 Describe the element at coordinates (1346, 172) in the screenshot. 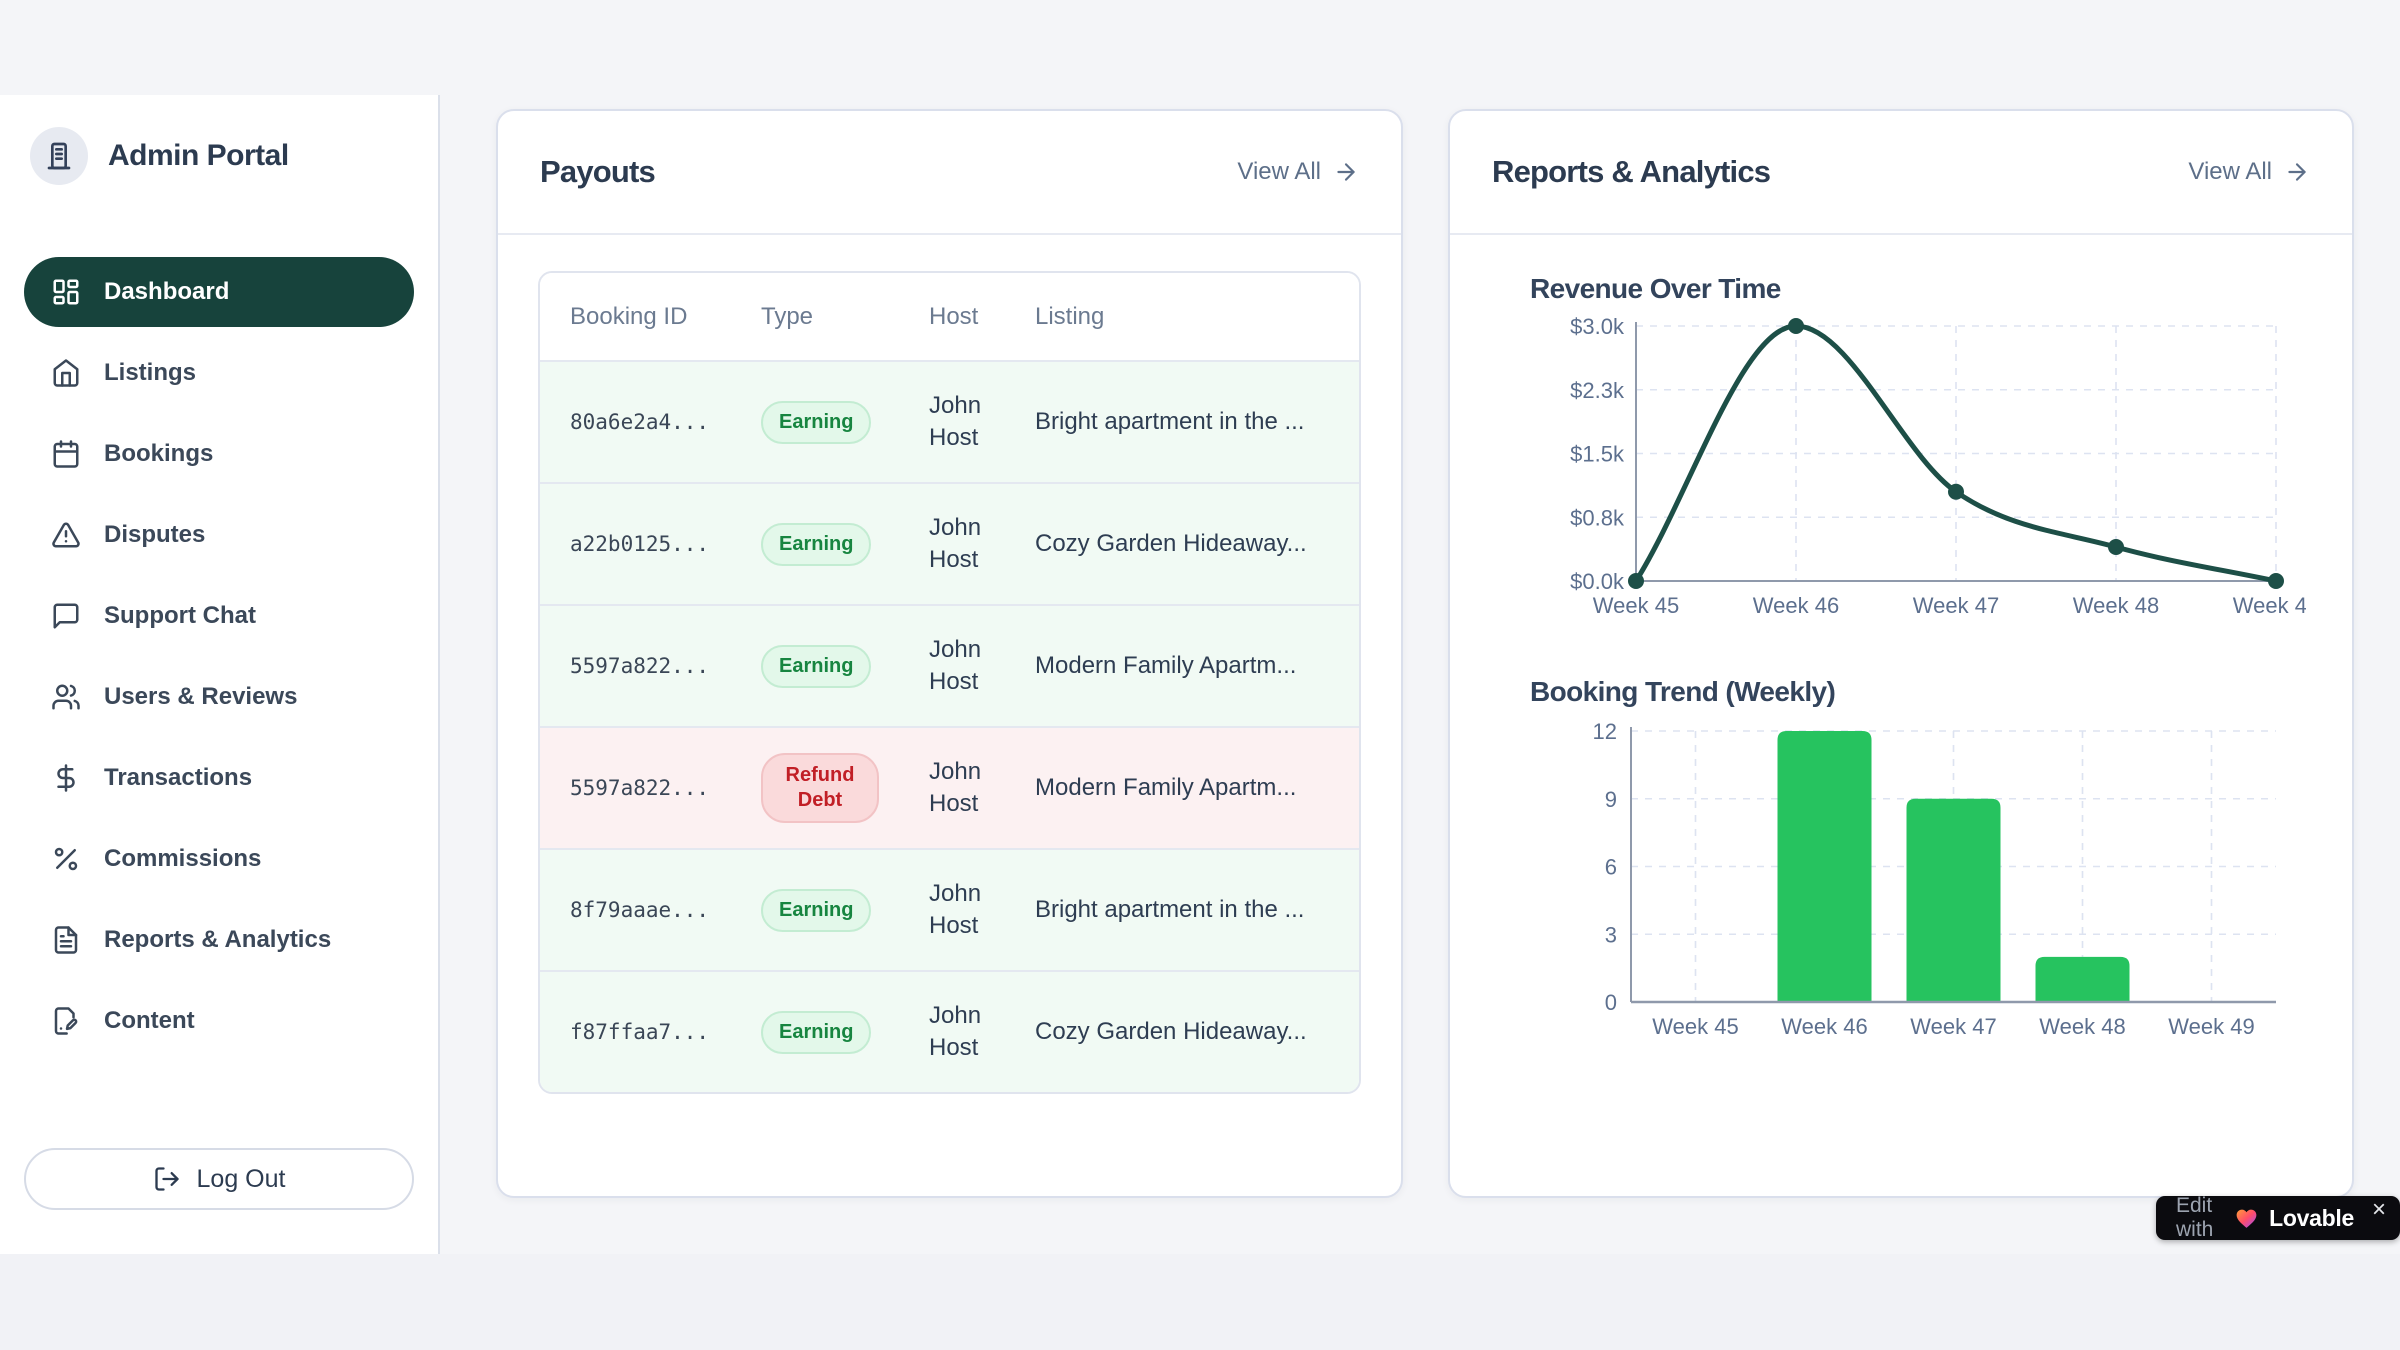

I see `arrow-right-icon` at that location.